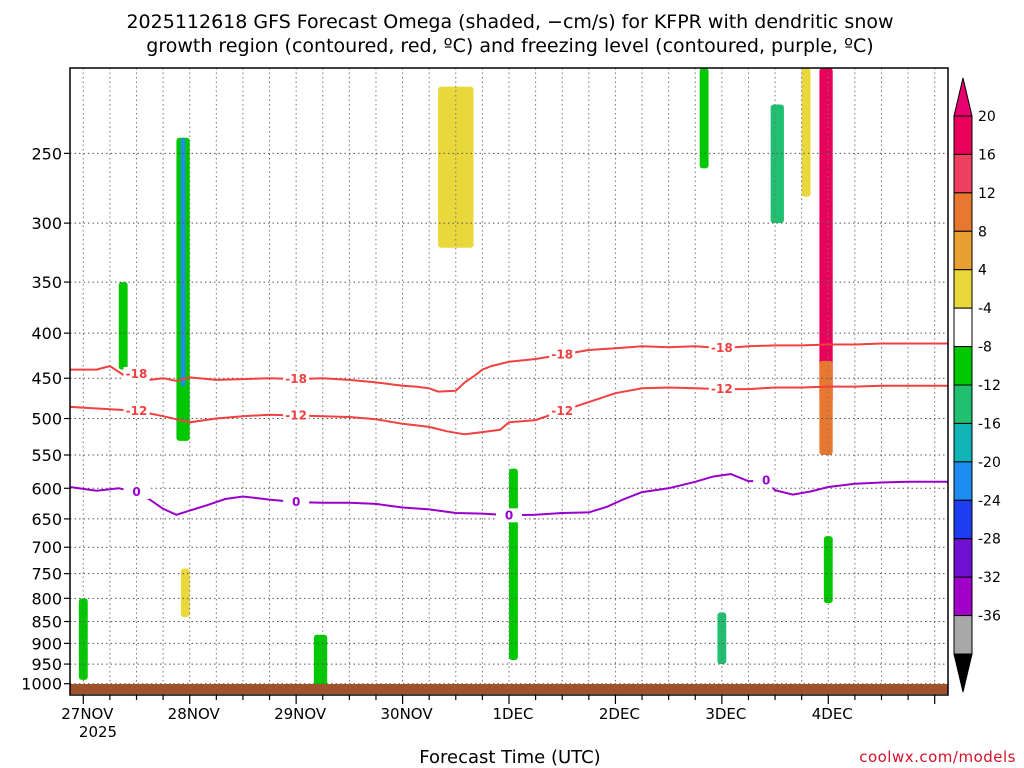 The image size is (1024, 768). I want to click on y-tick-label-700: 700, so click(46, 547).